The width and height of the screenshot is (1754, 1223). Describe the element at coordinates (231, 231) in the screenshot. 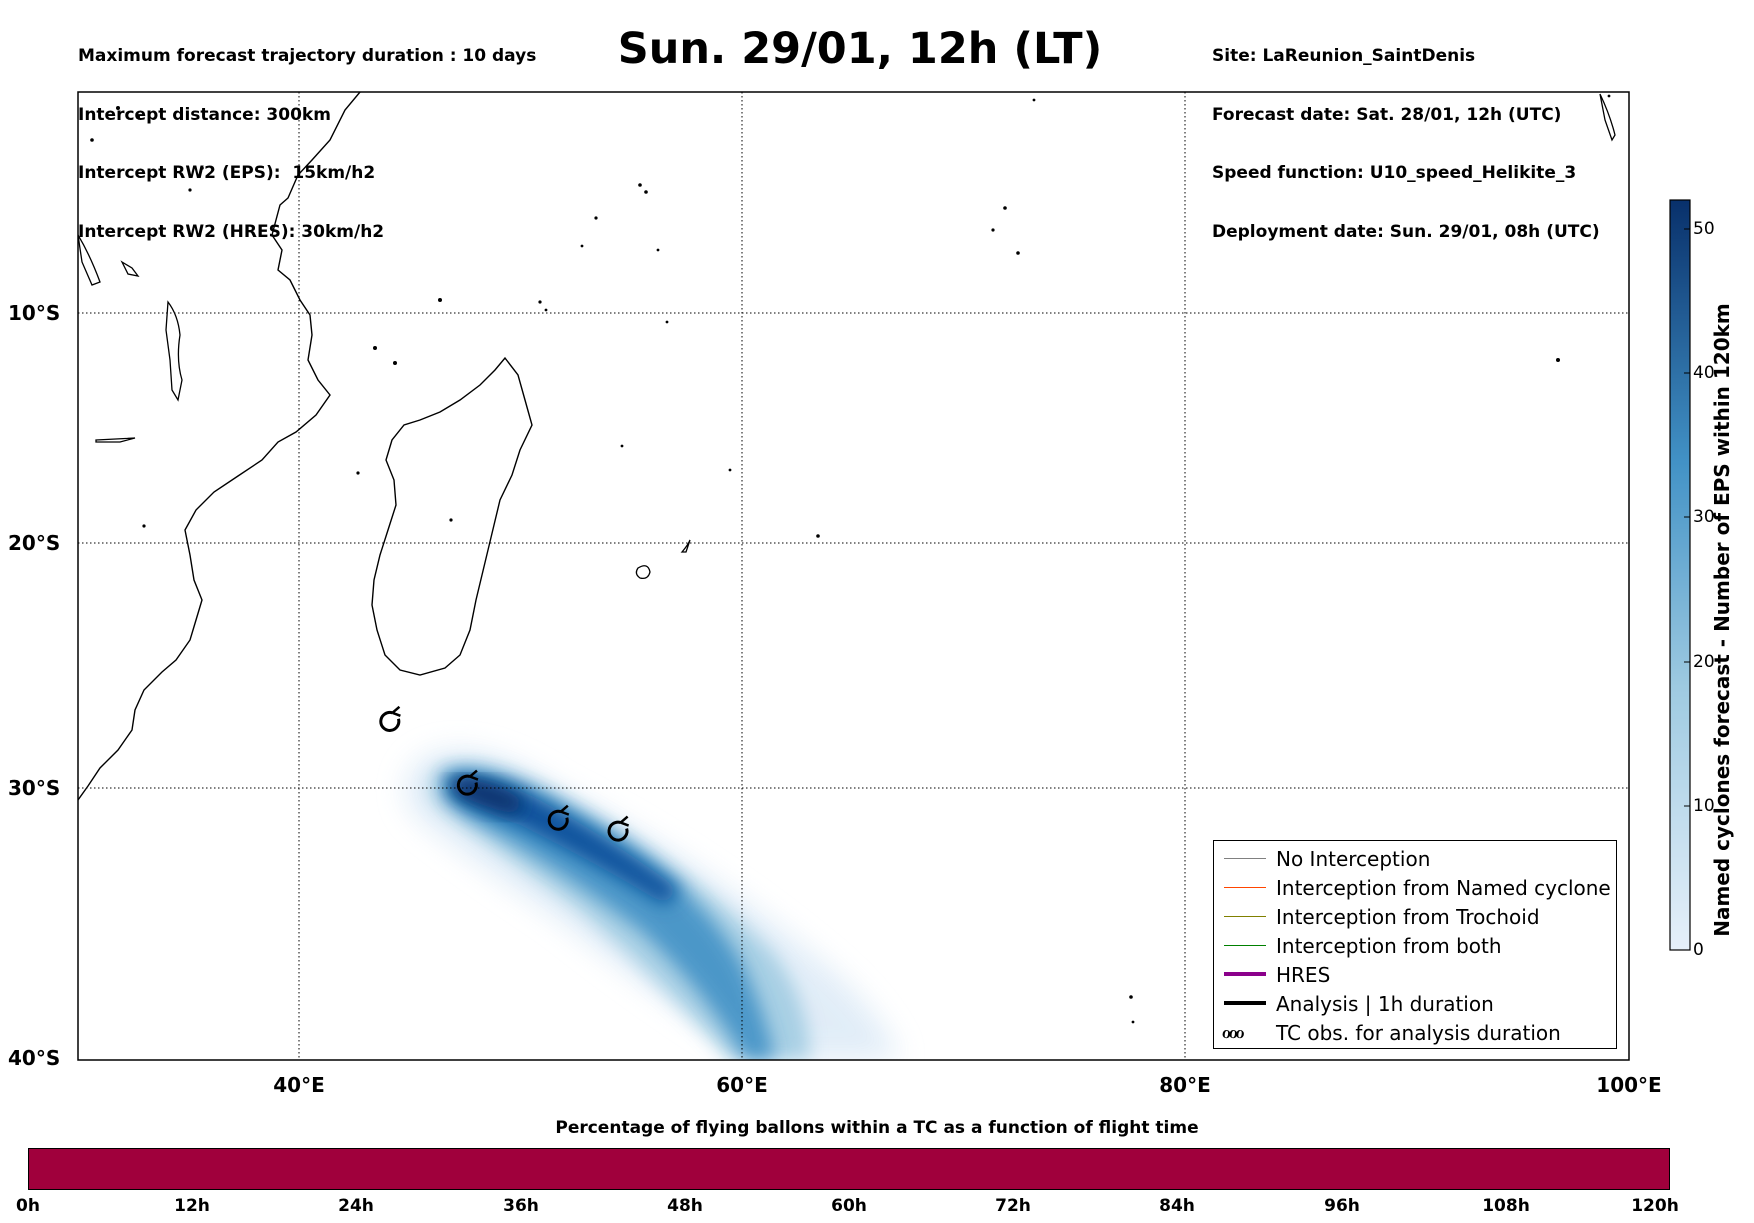

I see `header-left-line4: Intercept RW2 (HRES): 30km/h2` at that location.